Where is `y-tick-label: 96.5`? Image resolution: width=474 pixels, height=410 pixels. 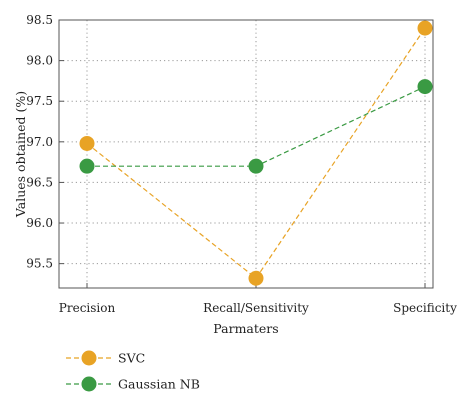 y-tick-label: 96.5 is located at coordinates (39, 182).